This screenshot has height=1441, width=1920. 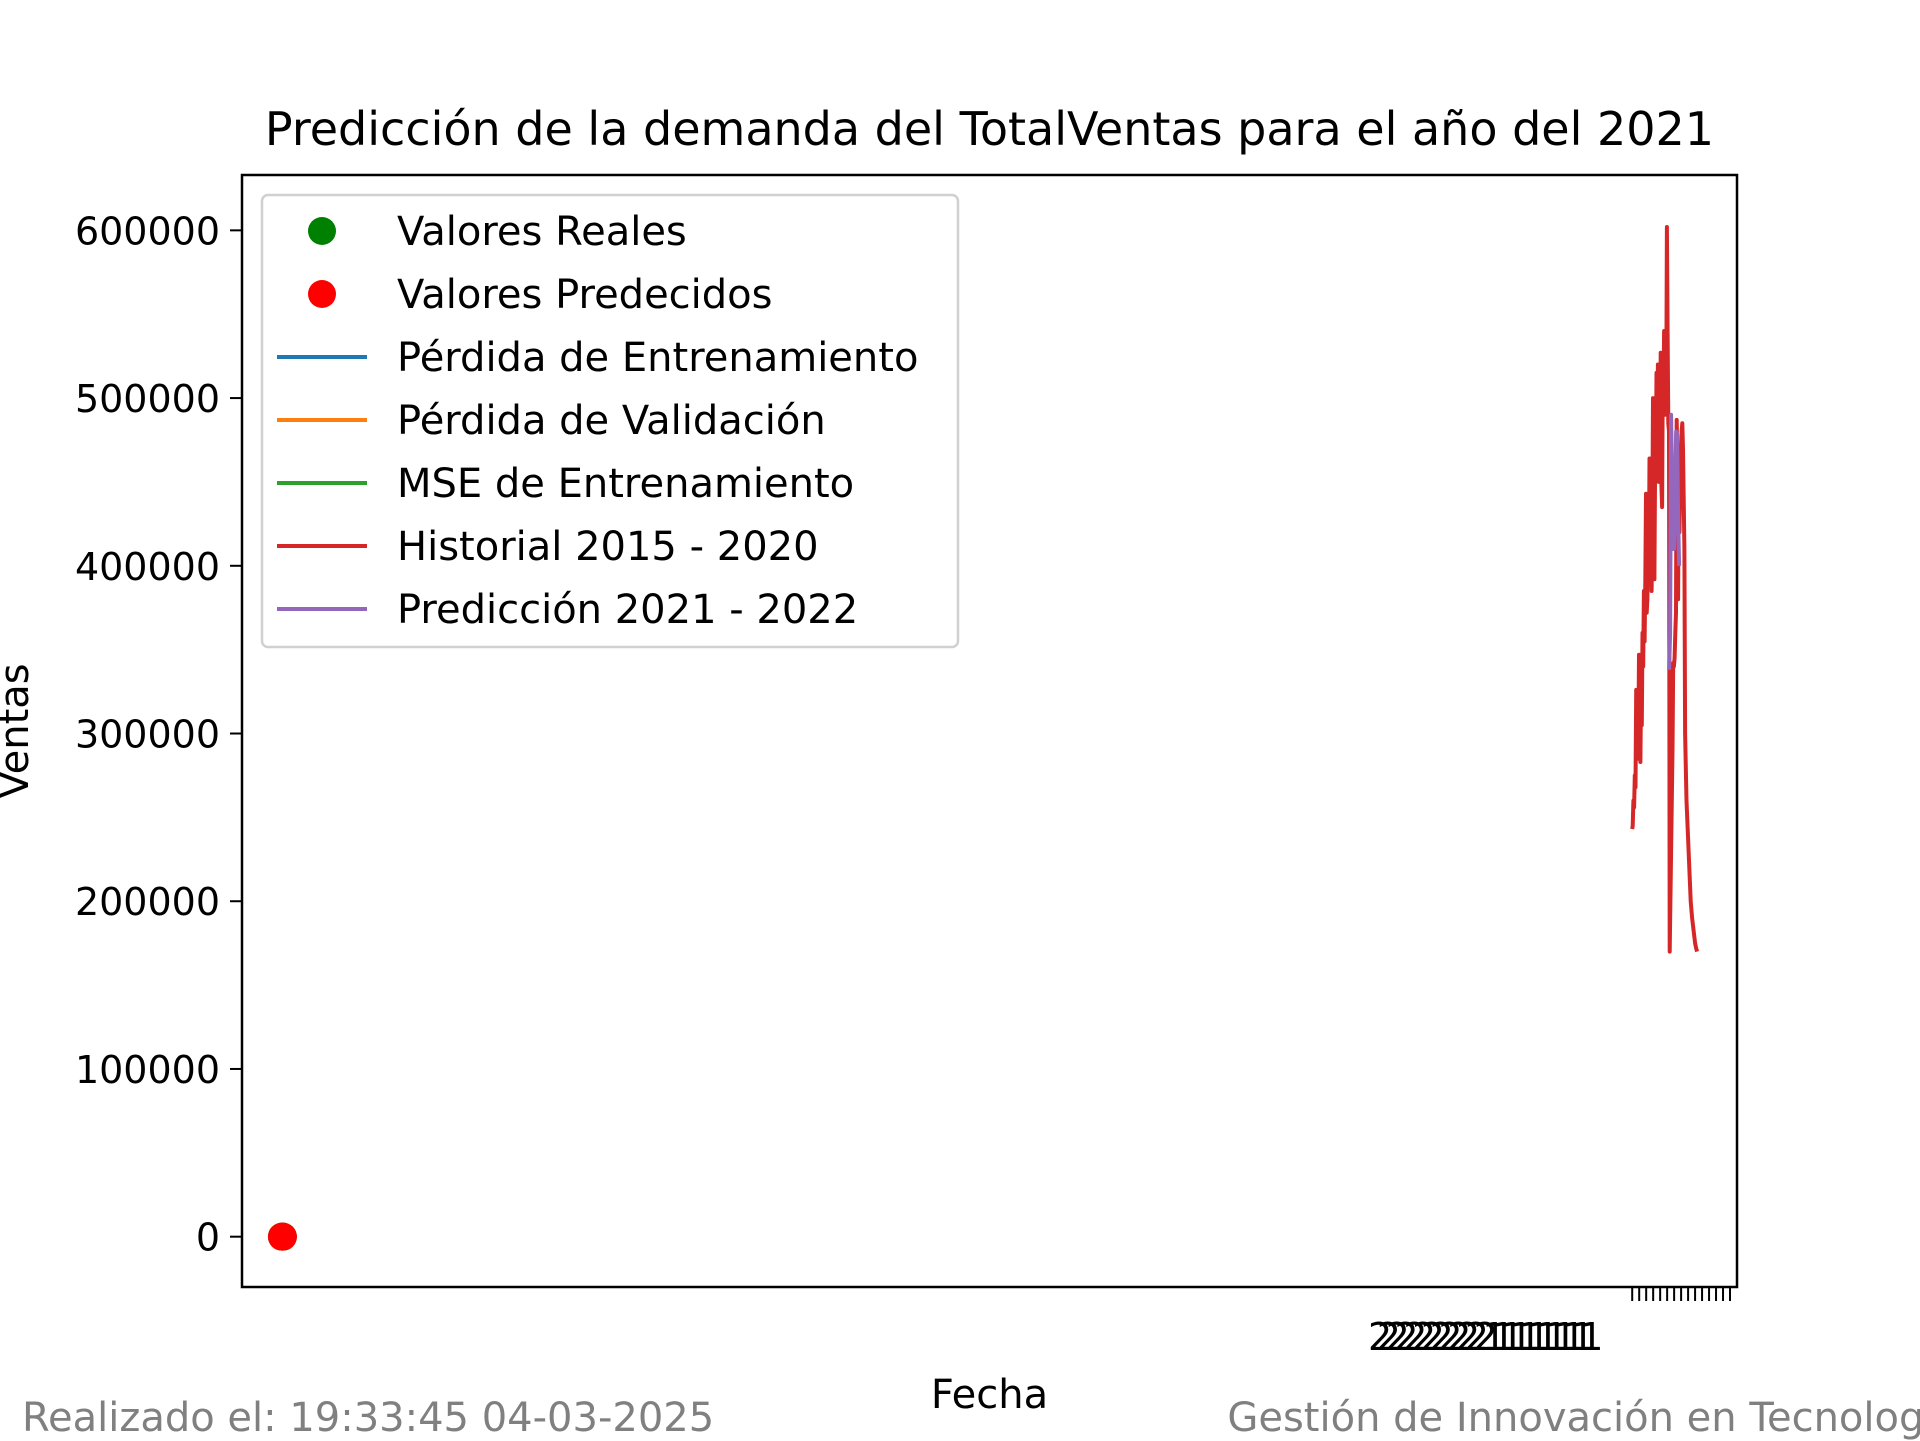 I want to click on legend-label: Valores Predecidos, so click(x=585, y=295).